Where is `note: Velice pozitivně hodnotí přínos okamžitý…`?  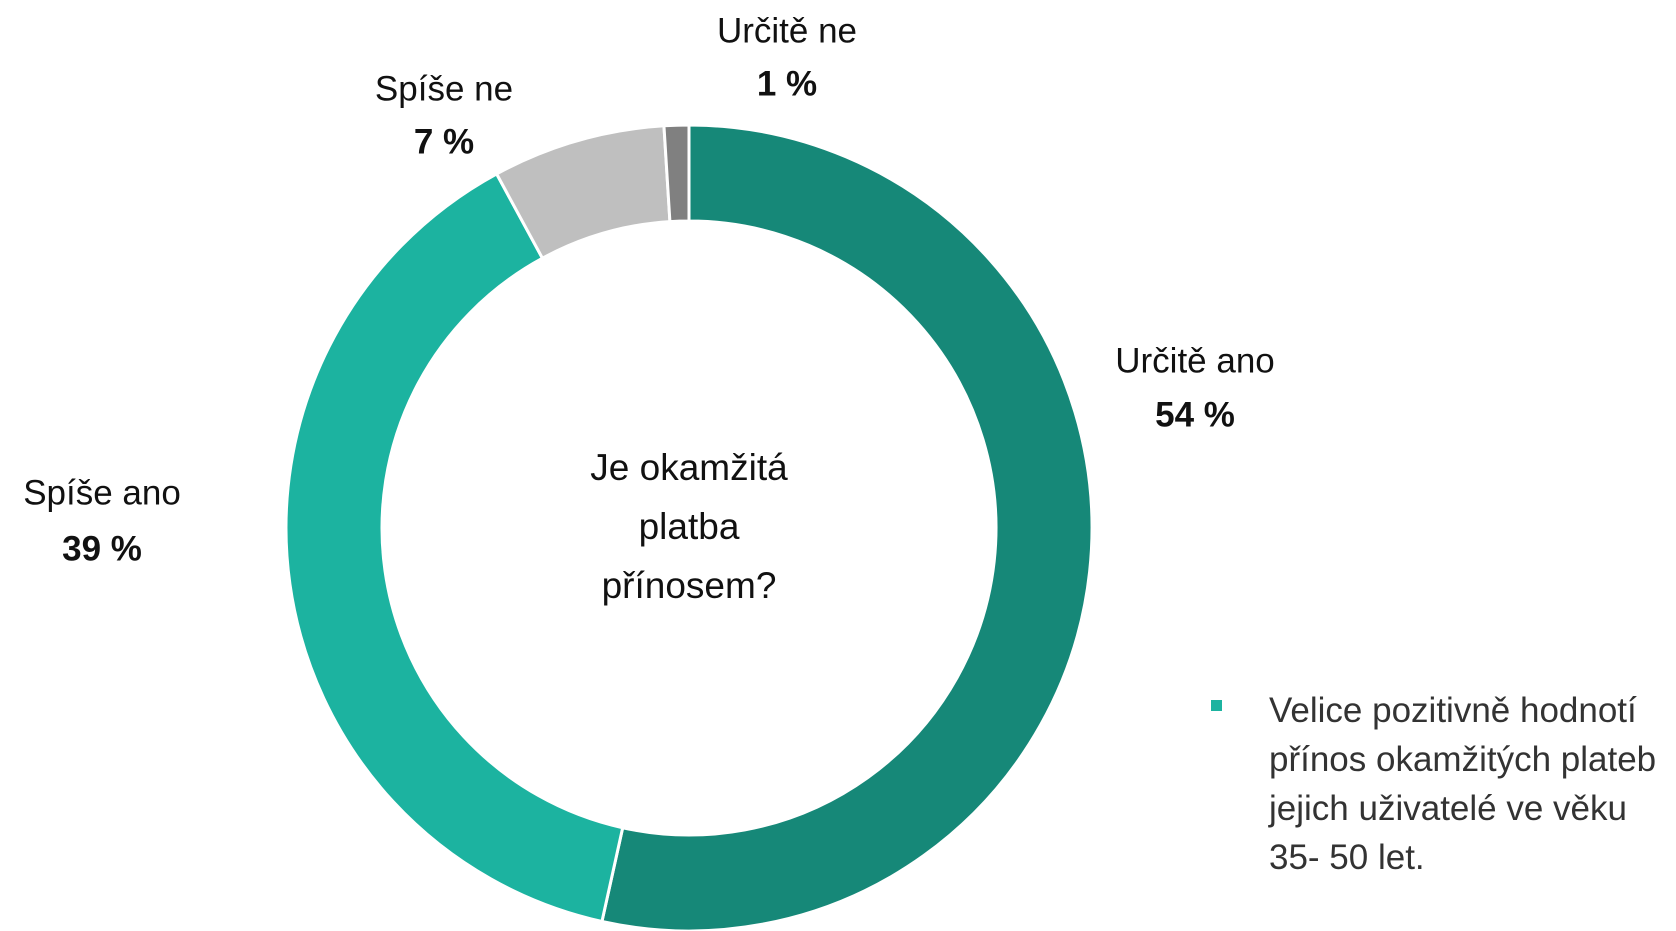
note: Velice pozitivně hodnotí přínos okamžitý… is located at coordinates (1463, 784).